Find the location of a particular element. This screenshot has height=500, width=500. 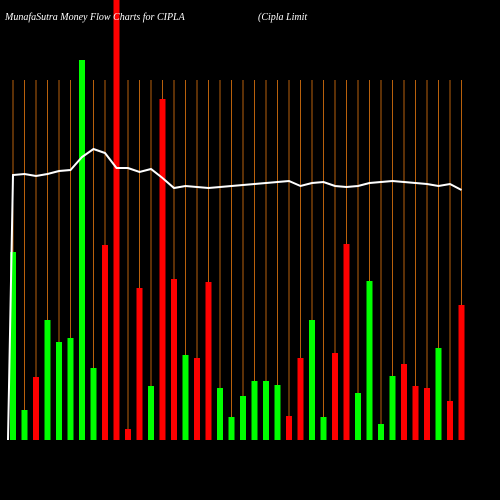

chart-title: MunafaSutra Money Flow Charts for CIPLA is located at coordinates (95, 17).